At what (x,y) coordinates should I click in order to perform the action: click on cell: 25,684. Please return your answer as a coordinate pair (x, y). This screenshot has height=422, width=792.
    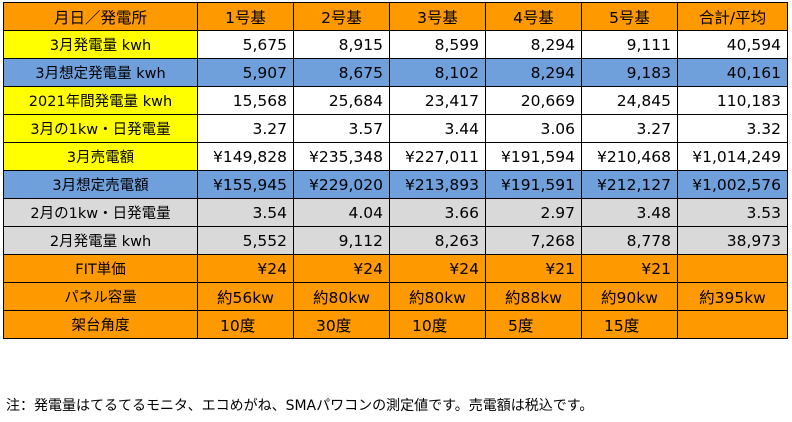
    Looking at the image, I should click on (341, 100).